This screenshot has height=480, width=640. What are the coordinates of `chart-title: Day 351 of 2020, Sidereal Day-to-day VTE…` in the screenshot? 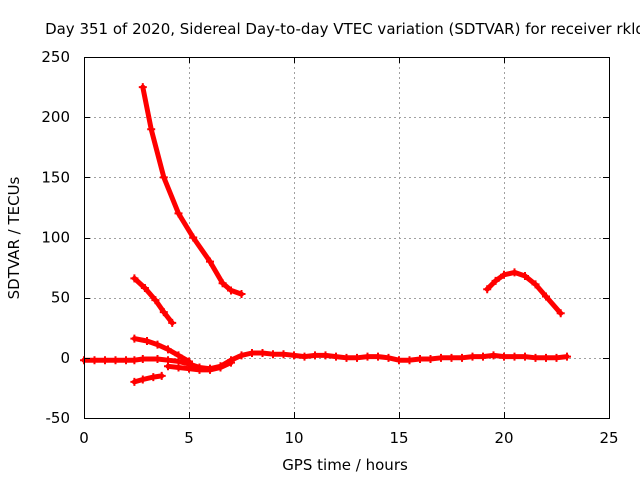 It's located at (342, 29).